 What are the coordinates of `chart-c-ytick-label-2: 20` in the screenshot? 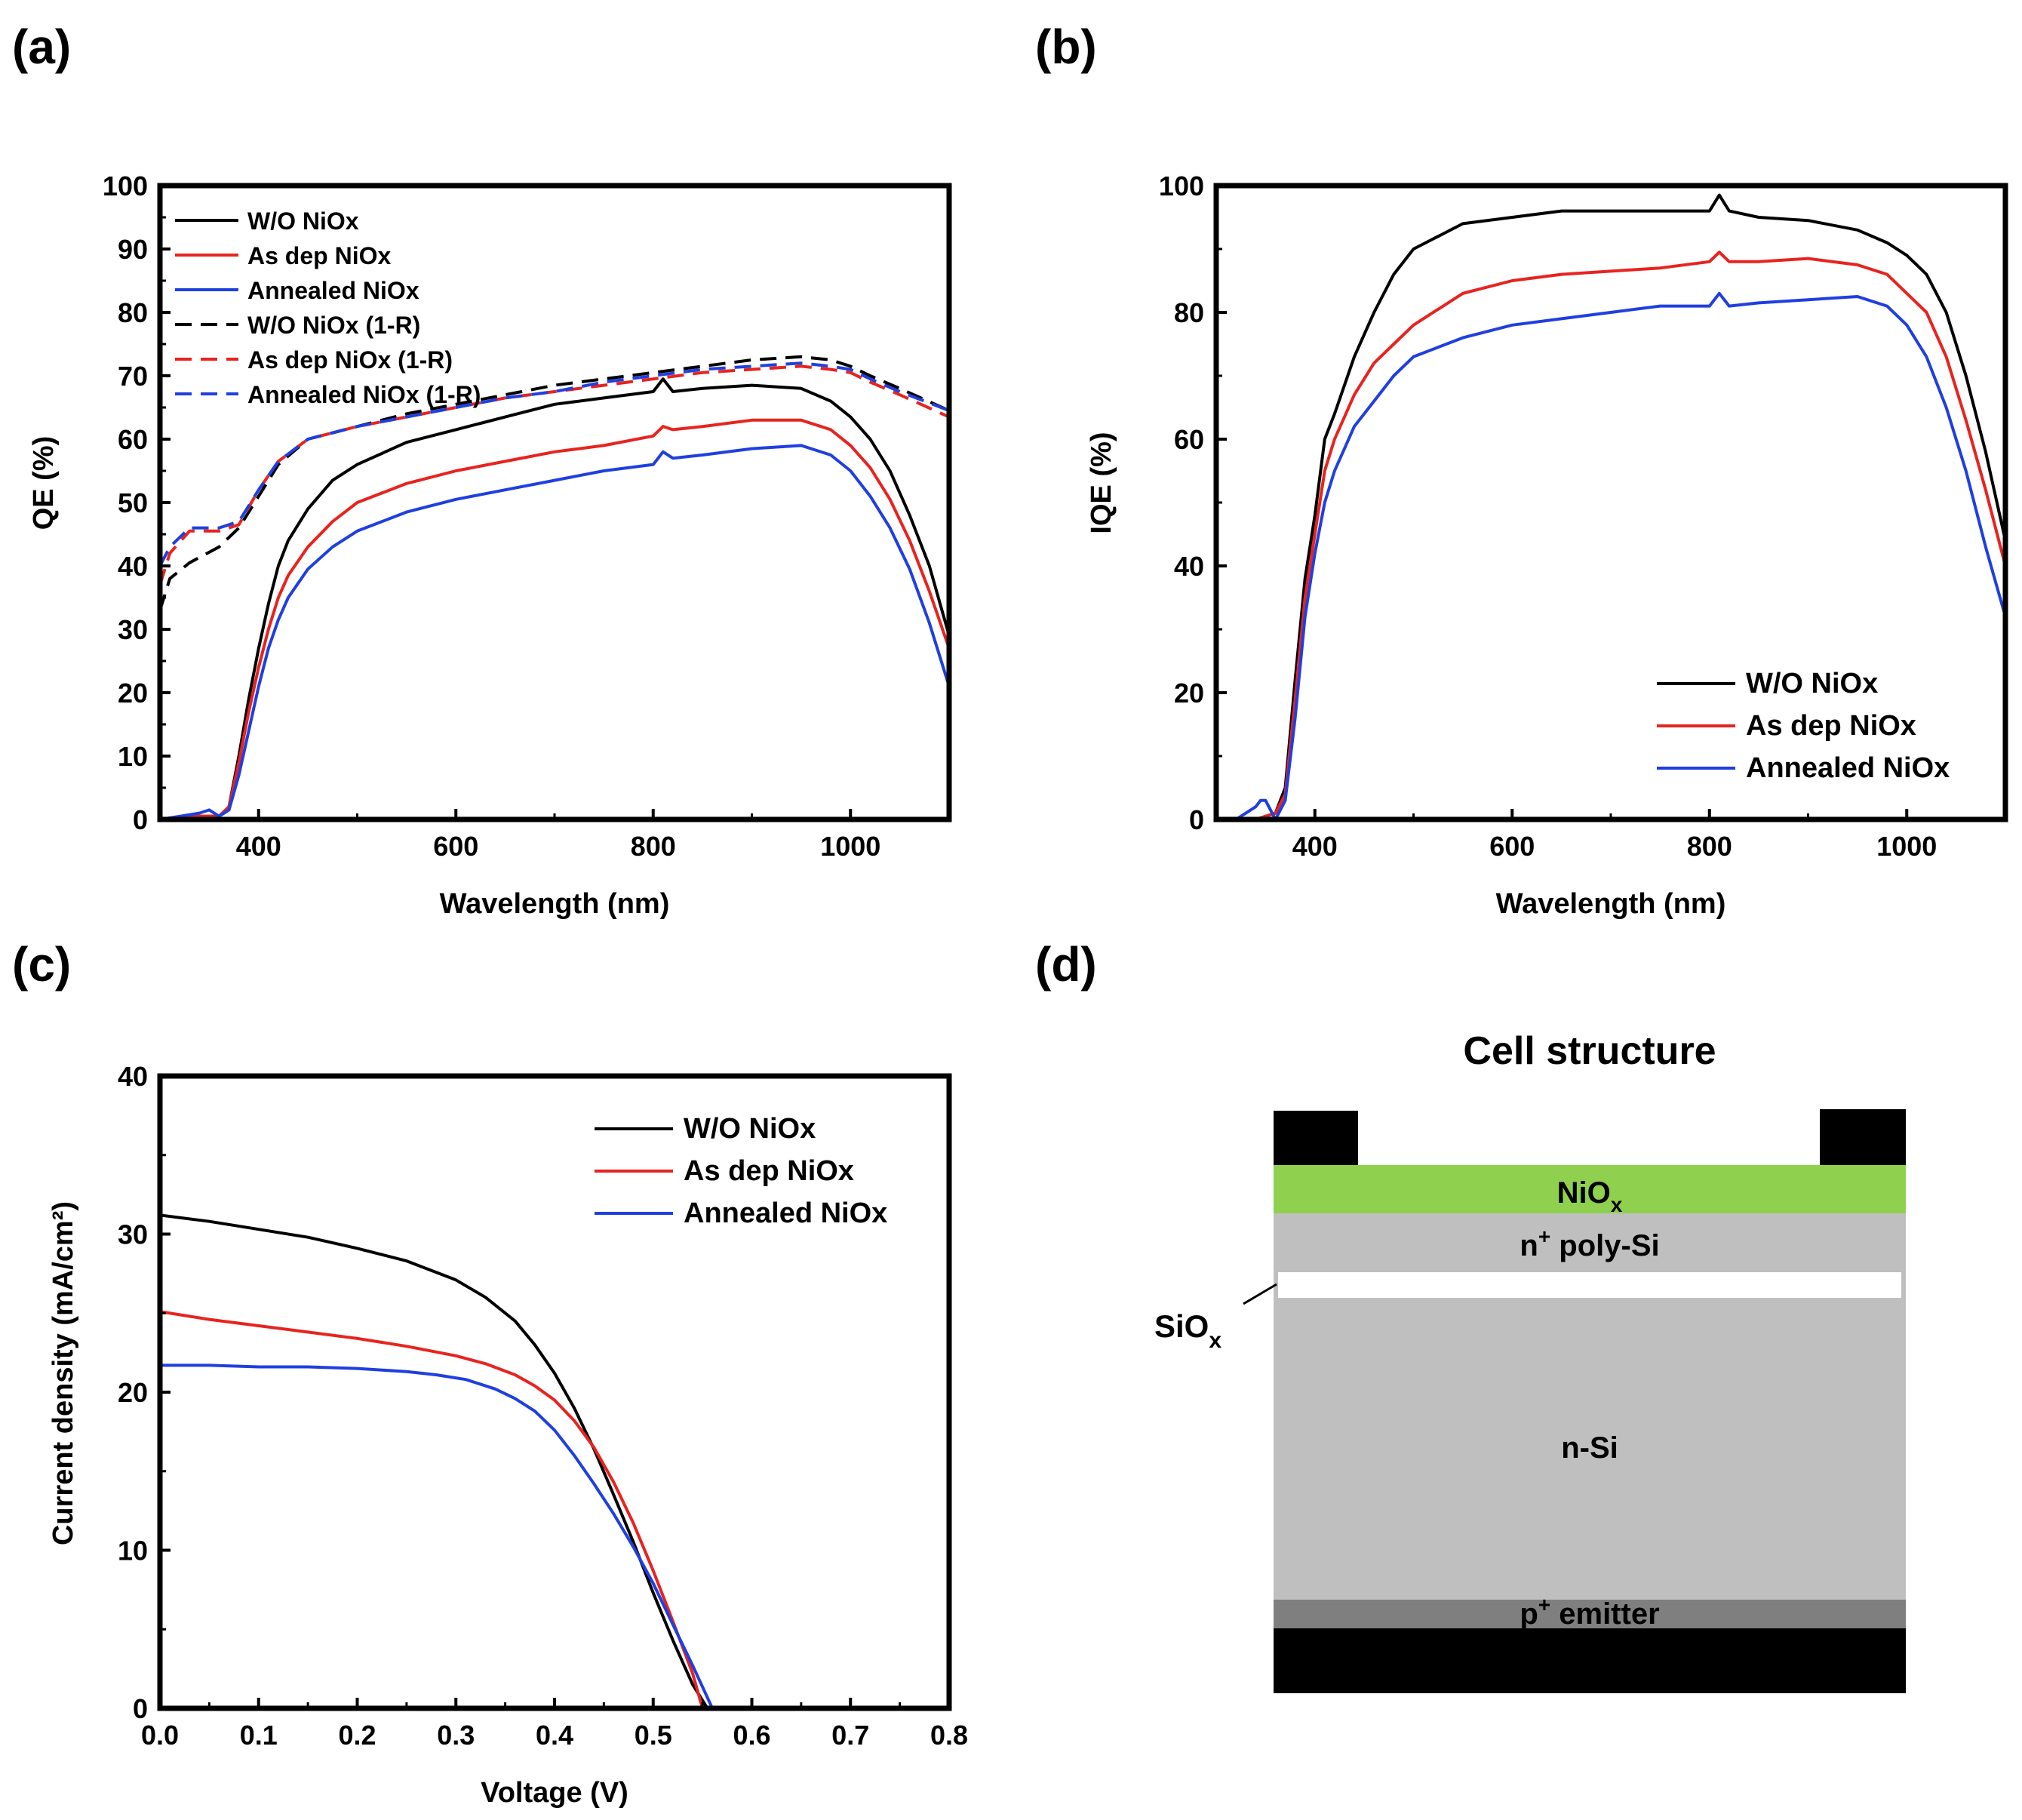 It's located at (133, 1392).